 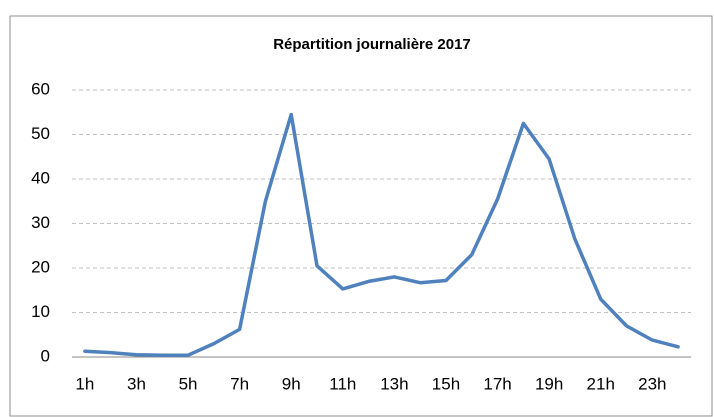 What do you see at coordinates (497, 383) in the screenshot?
I see `x-tick-label: 17h` at bounding box center [497, 383].